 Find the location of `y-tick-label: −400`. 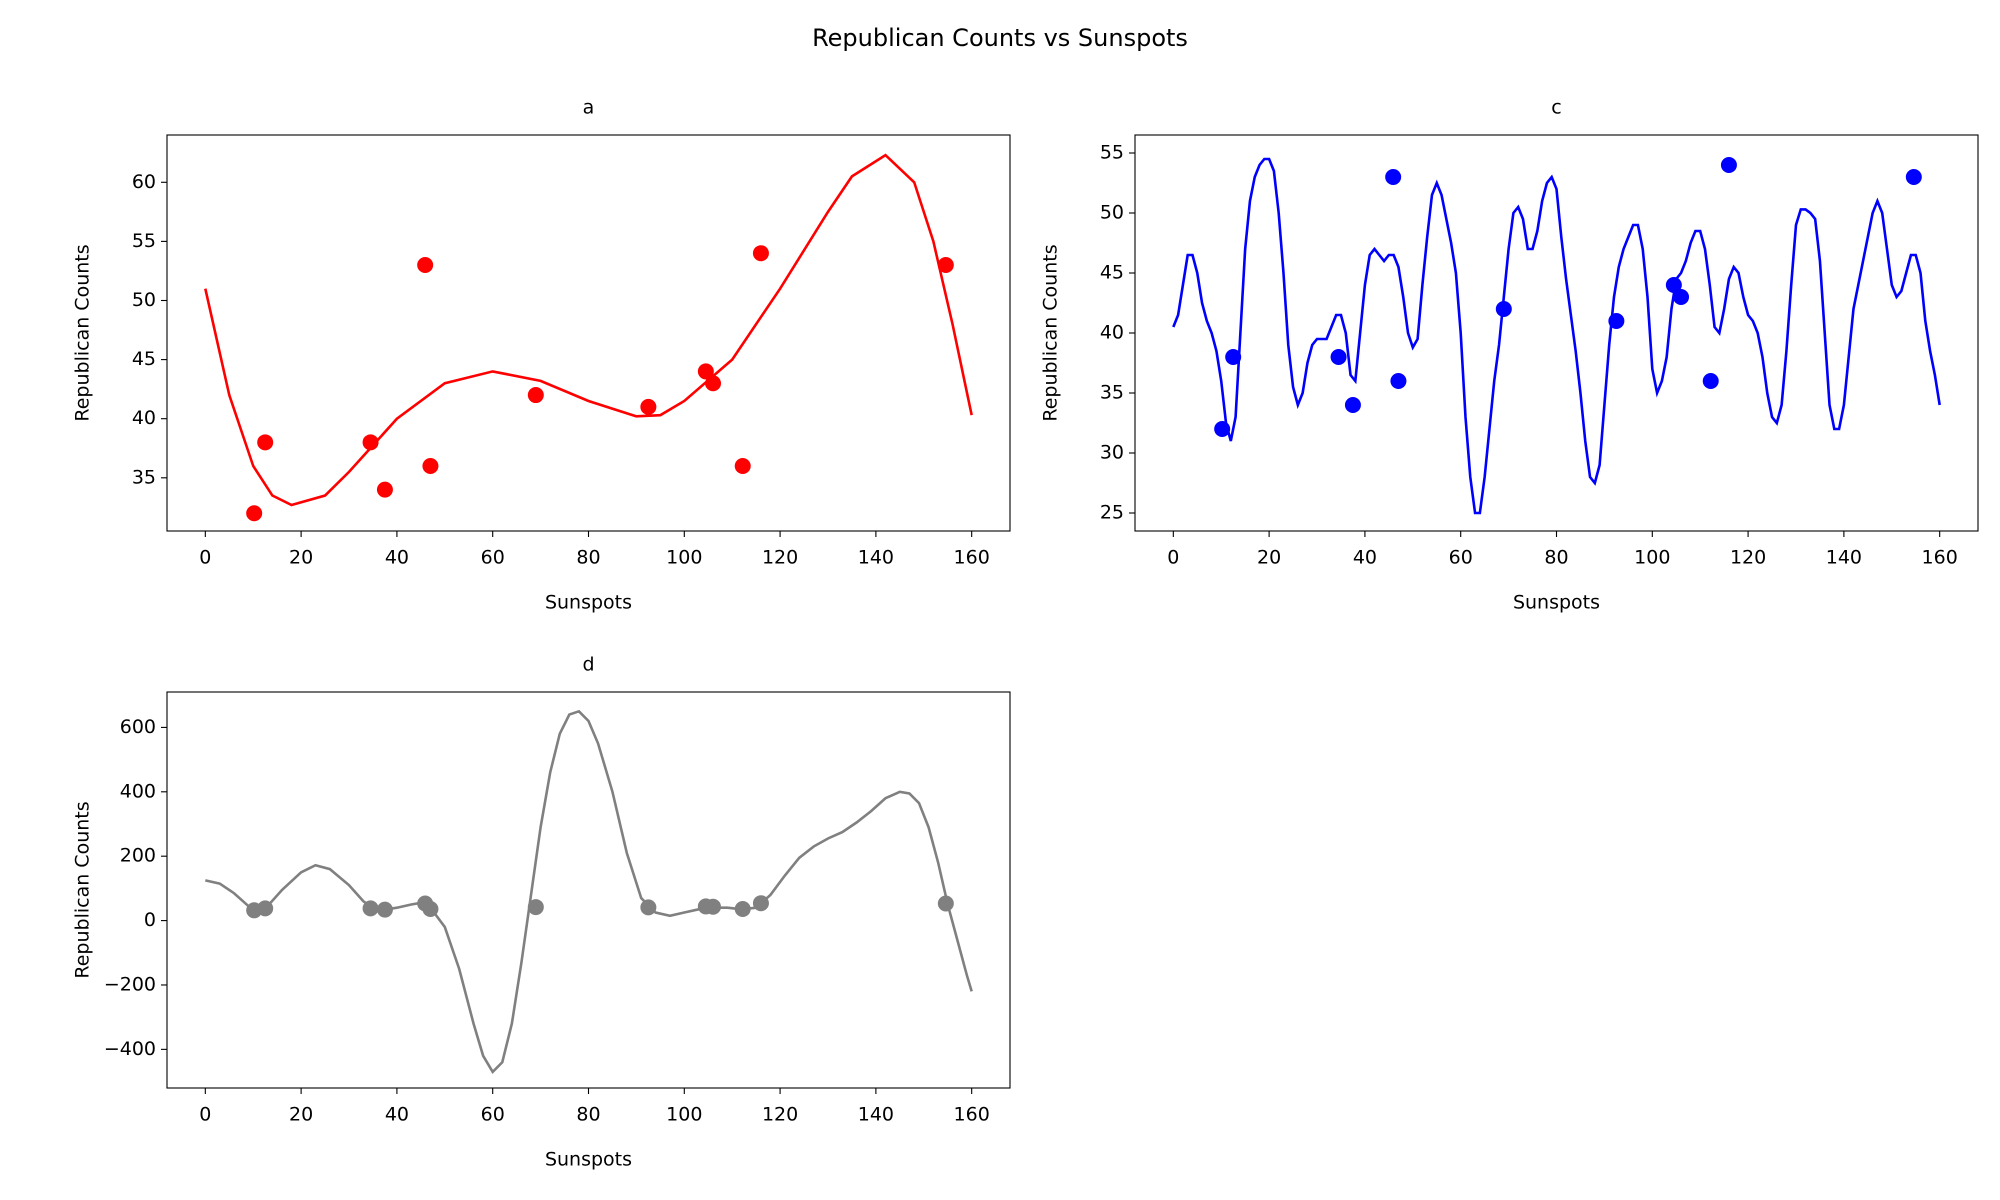

y-tick-label: −400 is located at coordinates (130, 1049).